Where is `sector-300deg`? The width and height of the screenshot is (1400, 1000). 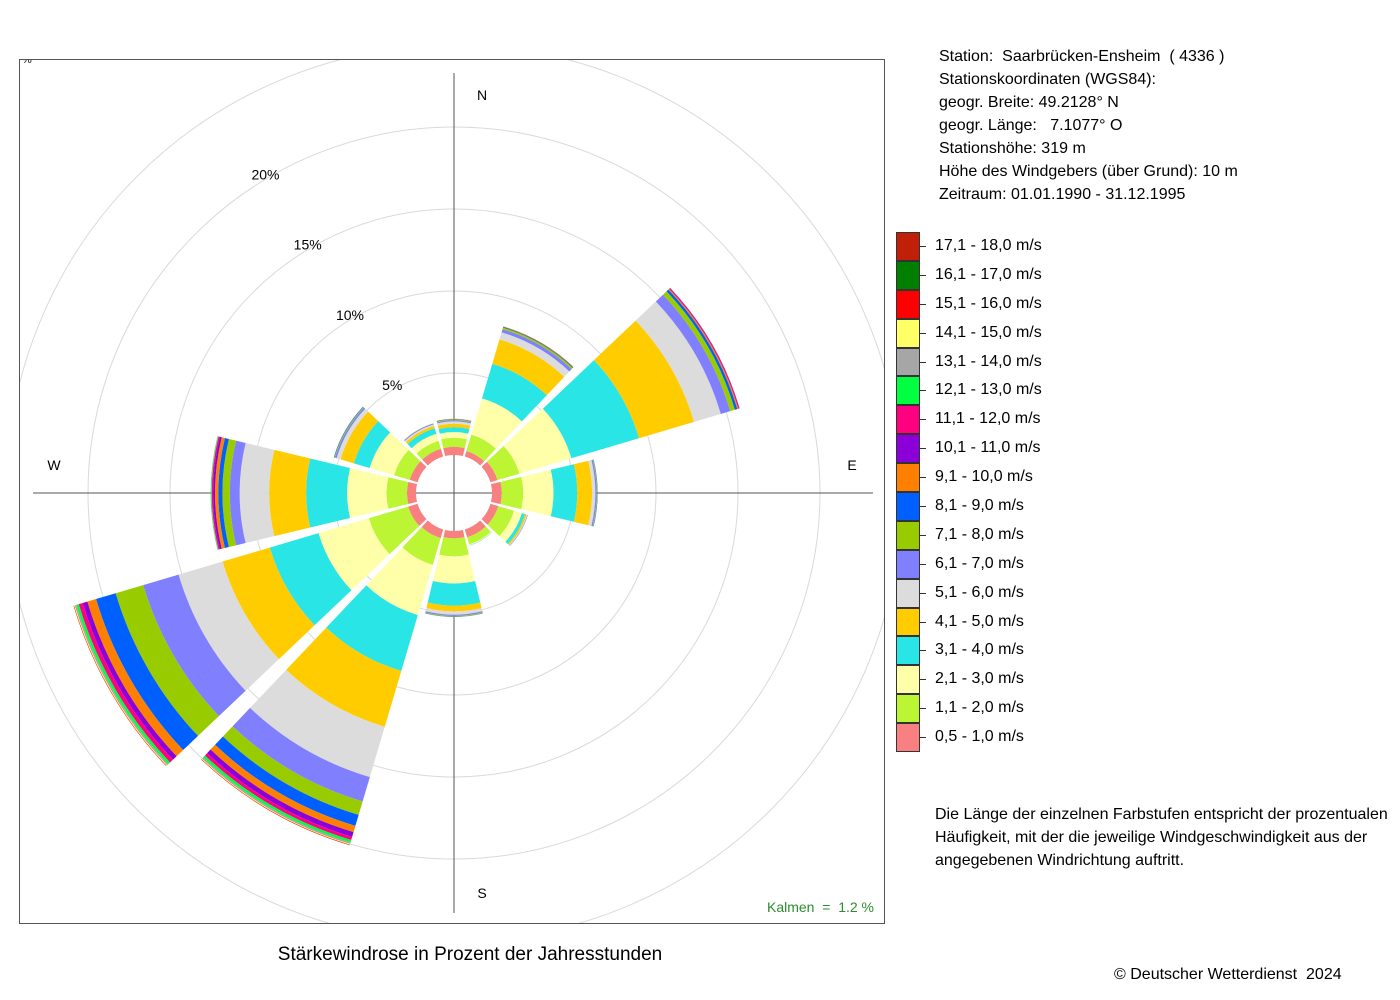 sector-300deg is located at coordinates (380, 444).